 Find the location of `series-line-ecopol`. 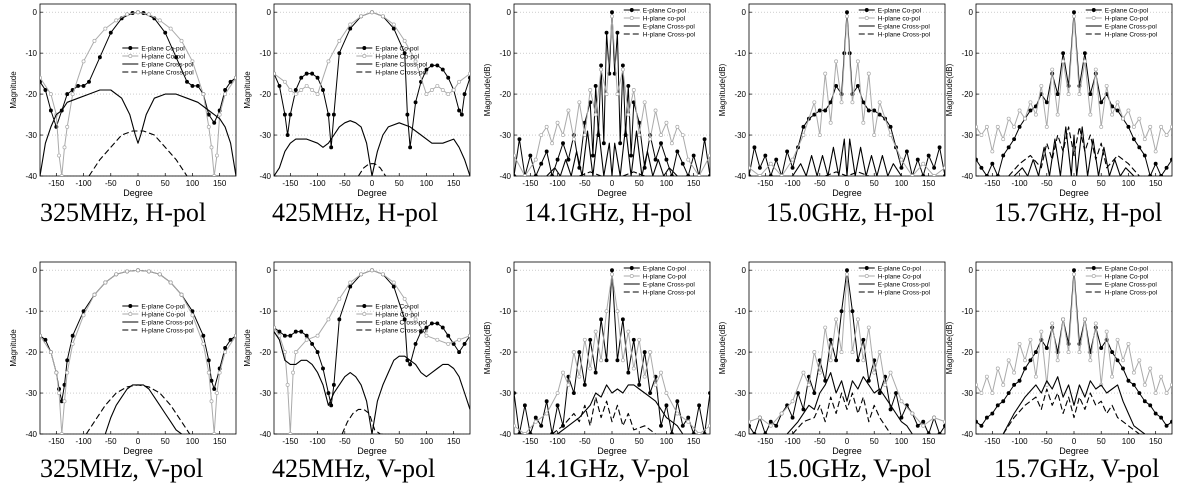

series-line-ecopol is located at coordinates (138, 69).